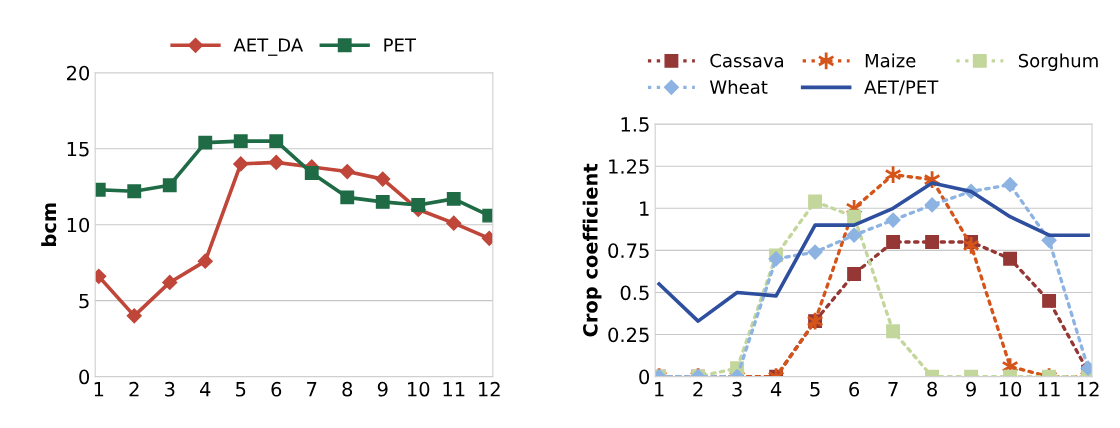 The height and width of the screenshot is (428, 1120). What do you see at coordinates (400, 45) in the screenshot?
I see `legend-label: PET` at bounding box center [400, 45].